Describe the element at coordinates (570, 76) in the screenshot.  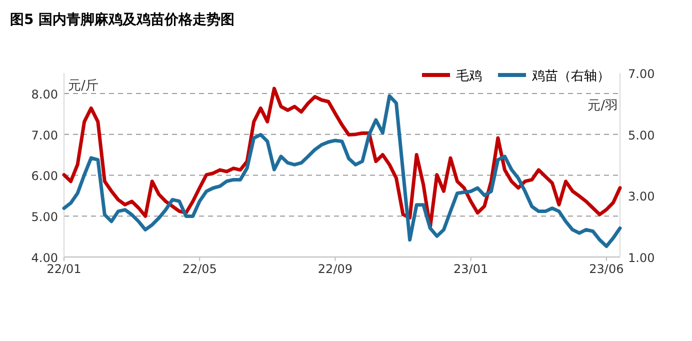
I see `legend-label: 鸡苗（右轴）` at that location.